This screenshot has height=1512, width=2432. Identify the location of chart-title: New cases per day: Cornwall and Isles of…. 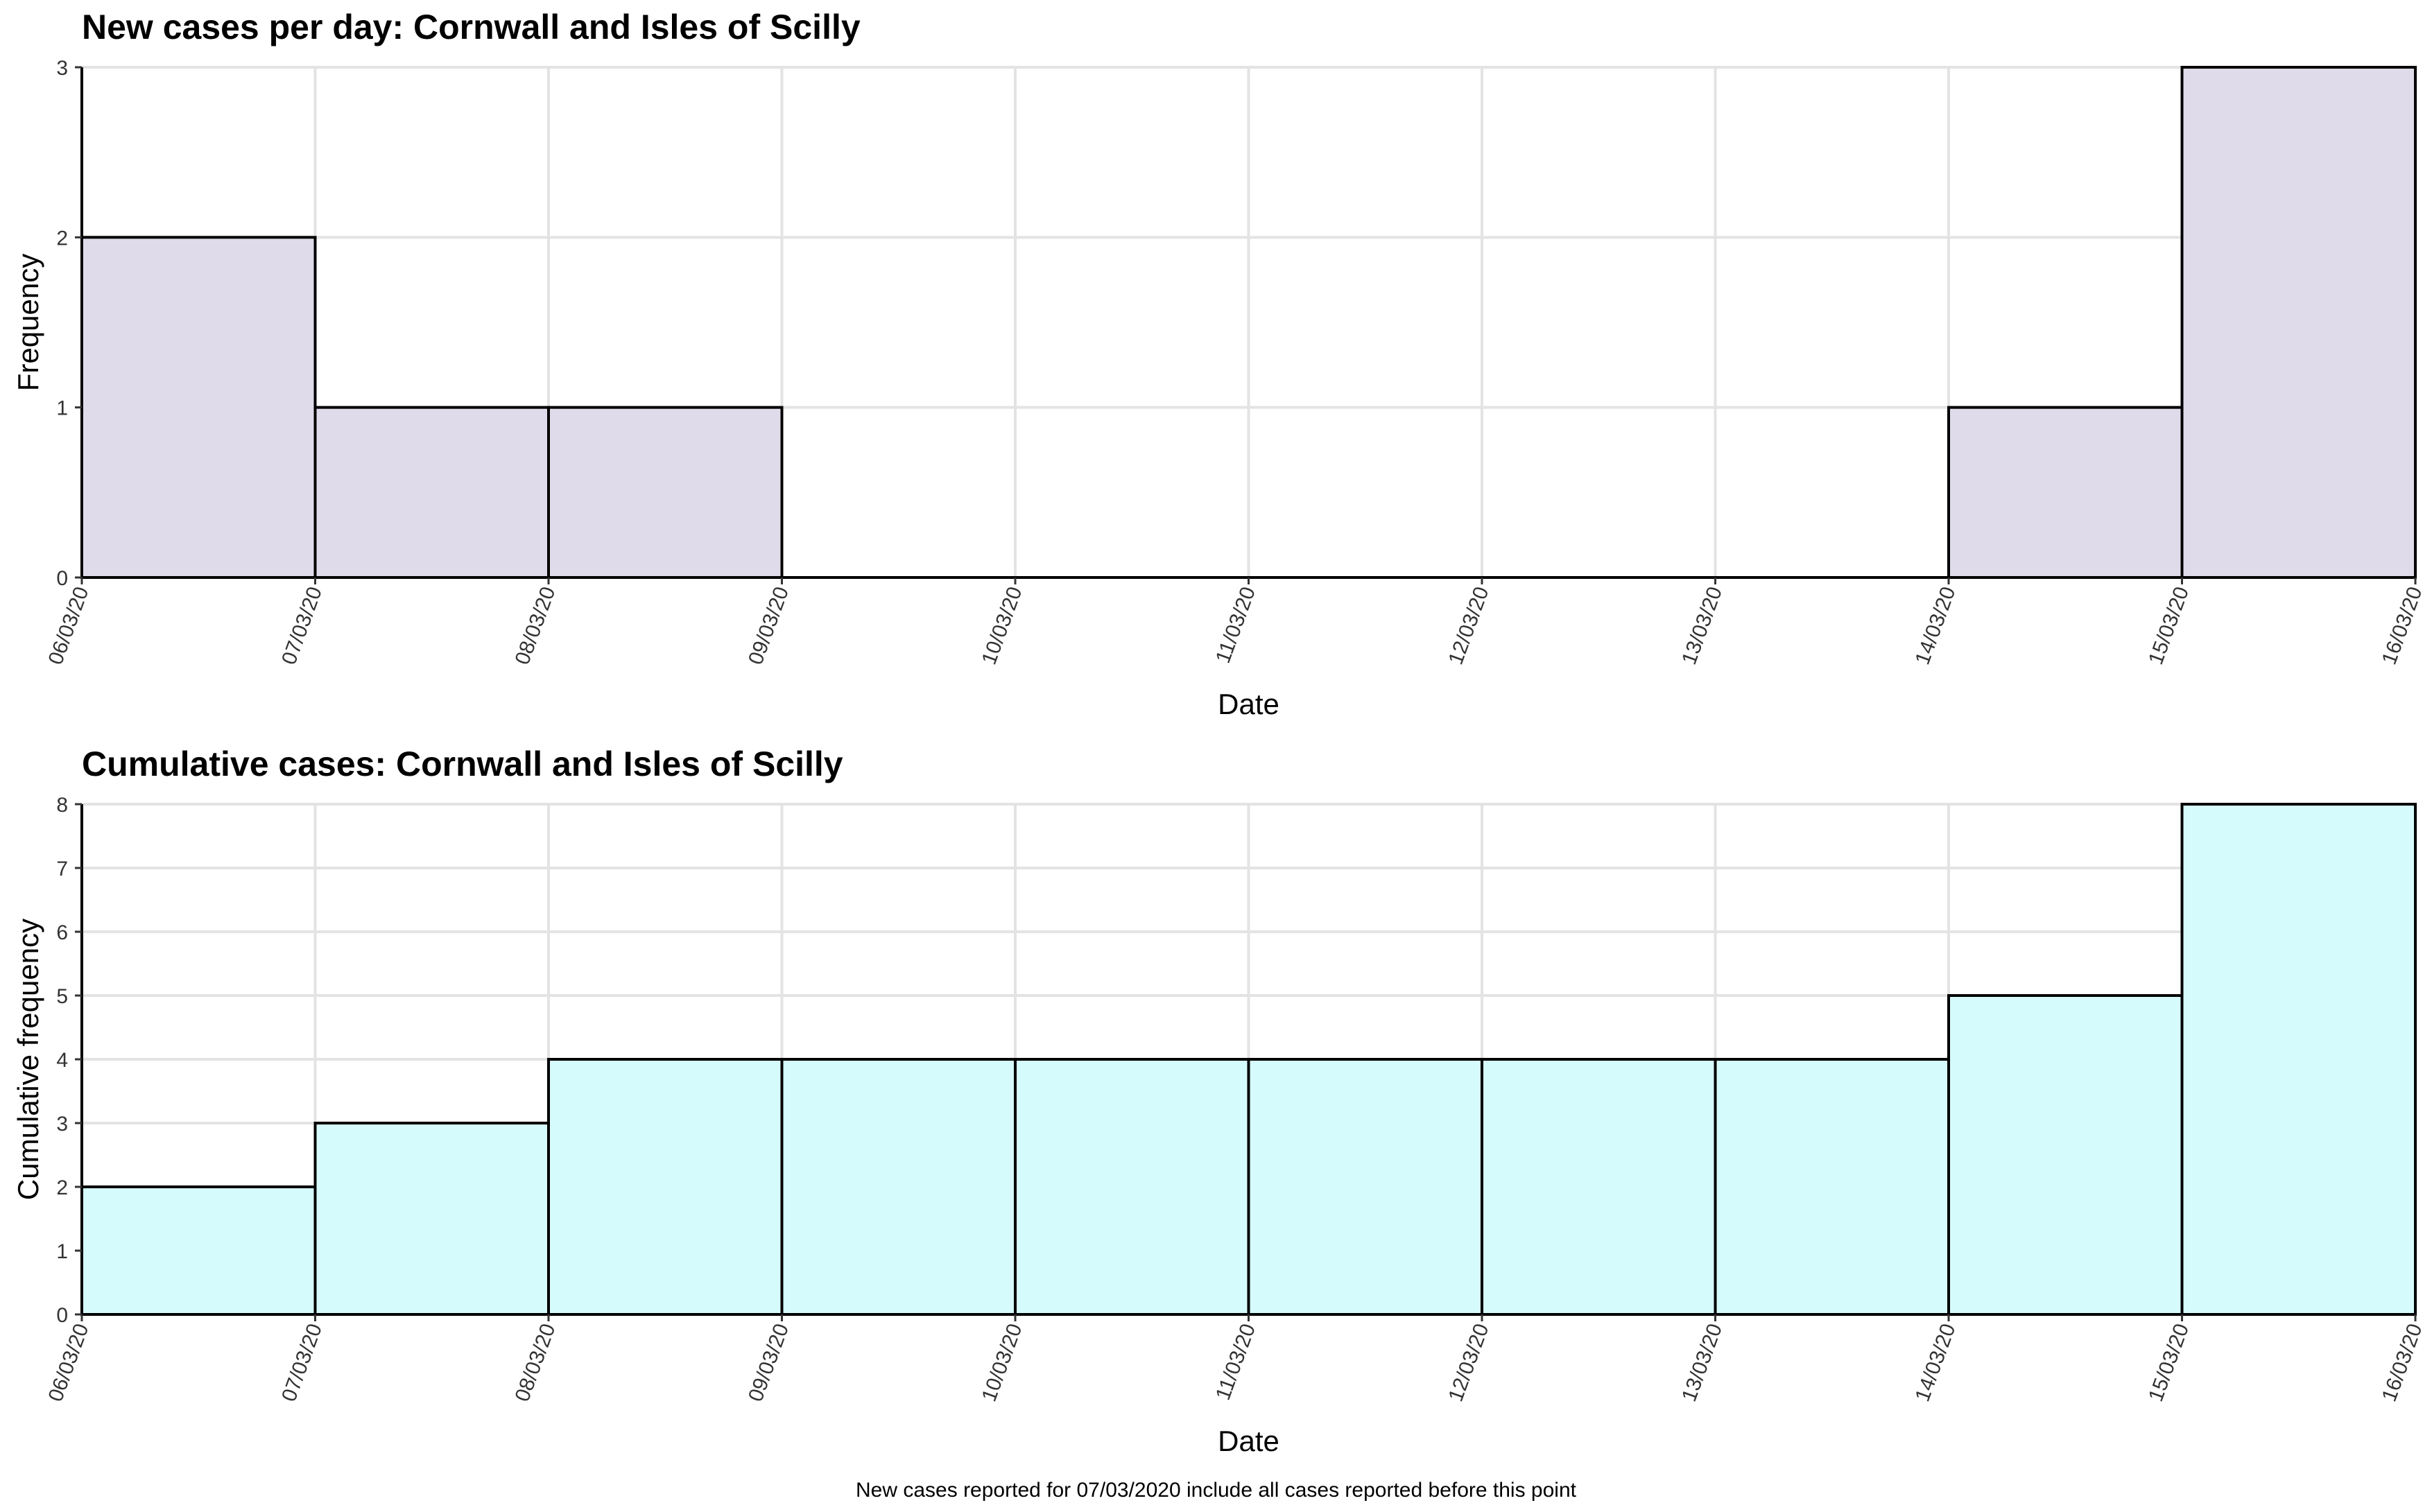
(471, 27).